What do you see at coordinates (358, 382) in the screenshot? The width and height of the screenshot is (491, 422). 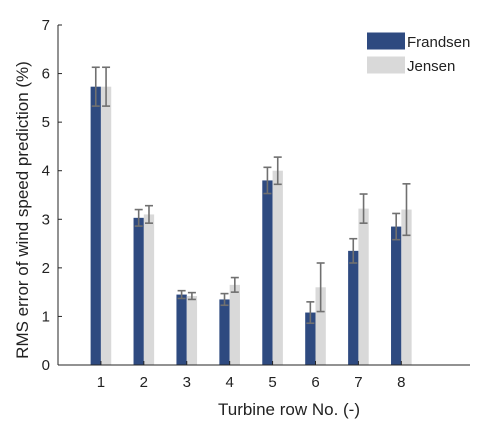 I see `x-tick-label: 7` at bounding box center [358, 382].